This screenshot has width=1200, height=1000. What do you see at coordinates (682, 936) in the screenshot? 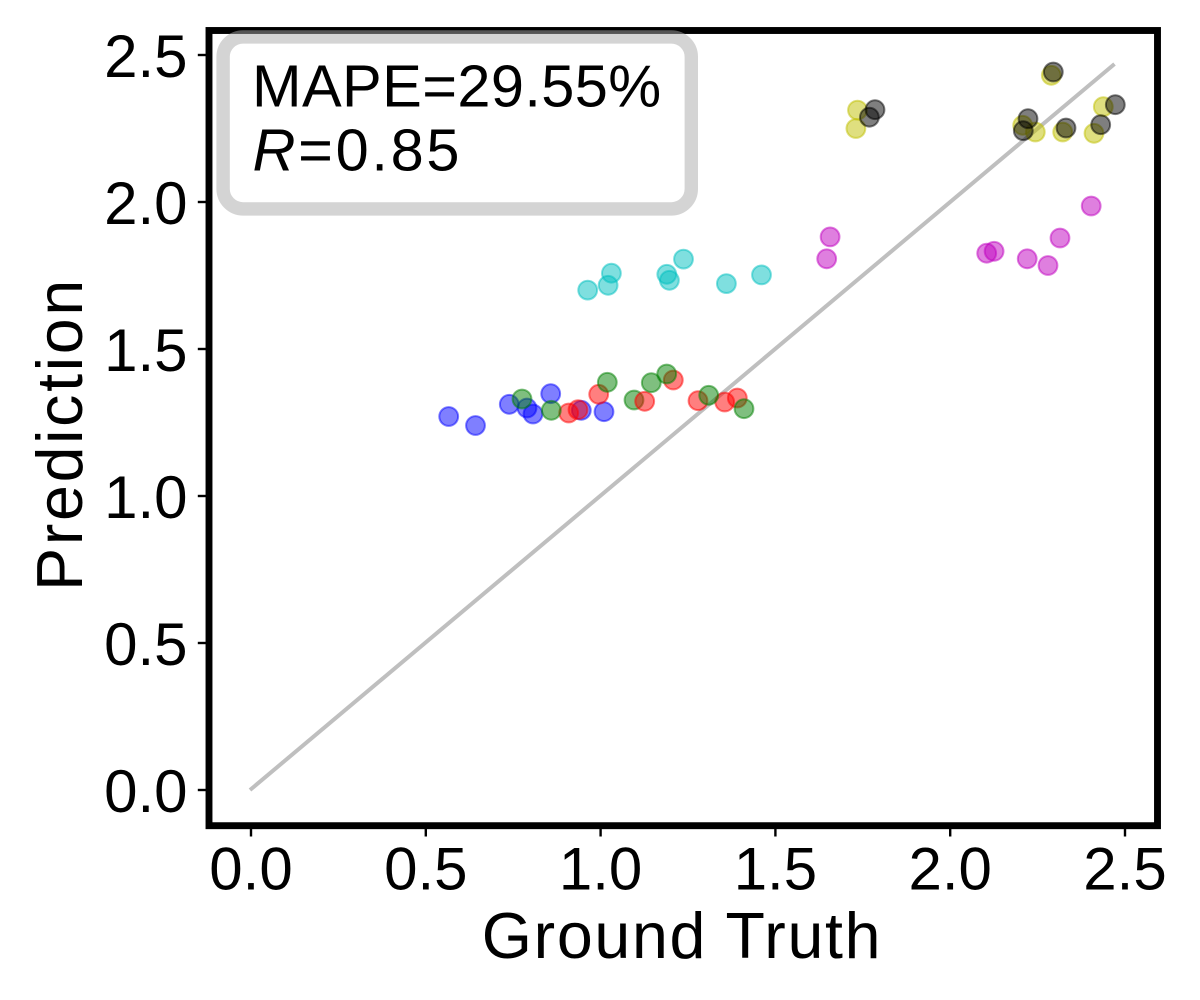
I see `svg-text: Ground Truth` at bounding box center [682, 936].